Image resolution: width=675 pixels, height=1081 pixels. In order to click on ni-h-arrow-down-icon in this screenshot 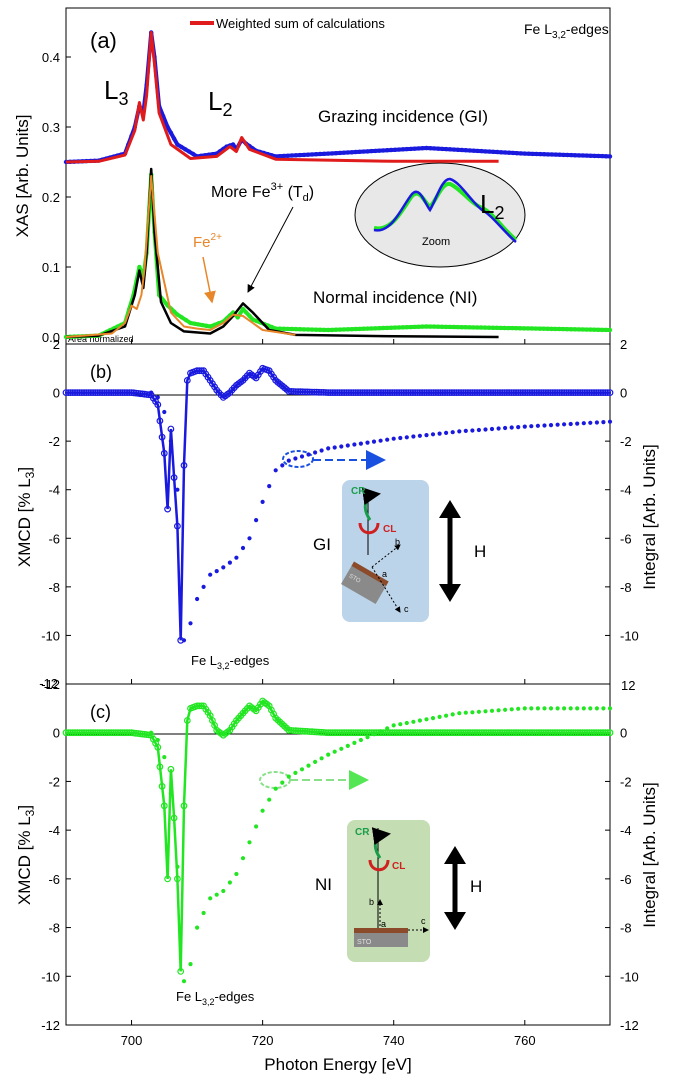, I will do `click(455, 921)`.